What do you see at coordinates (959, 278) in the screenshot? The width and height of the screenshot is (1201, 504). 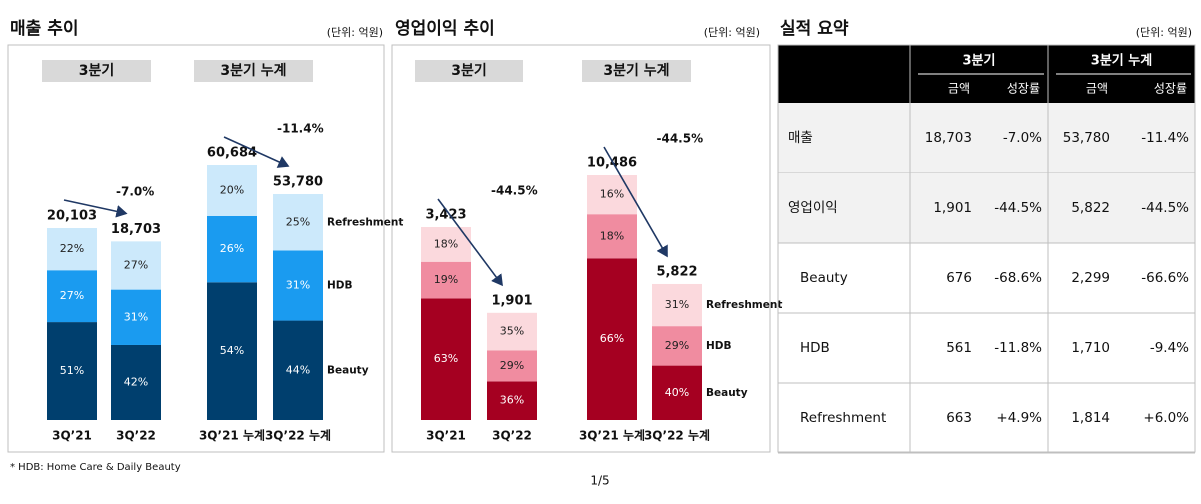 I see `table-cell: 676` at bounding box center [959, 278].